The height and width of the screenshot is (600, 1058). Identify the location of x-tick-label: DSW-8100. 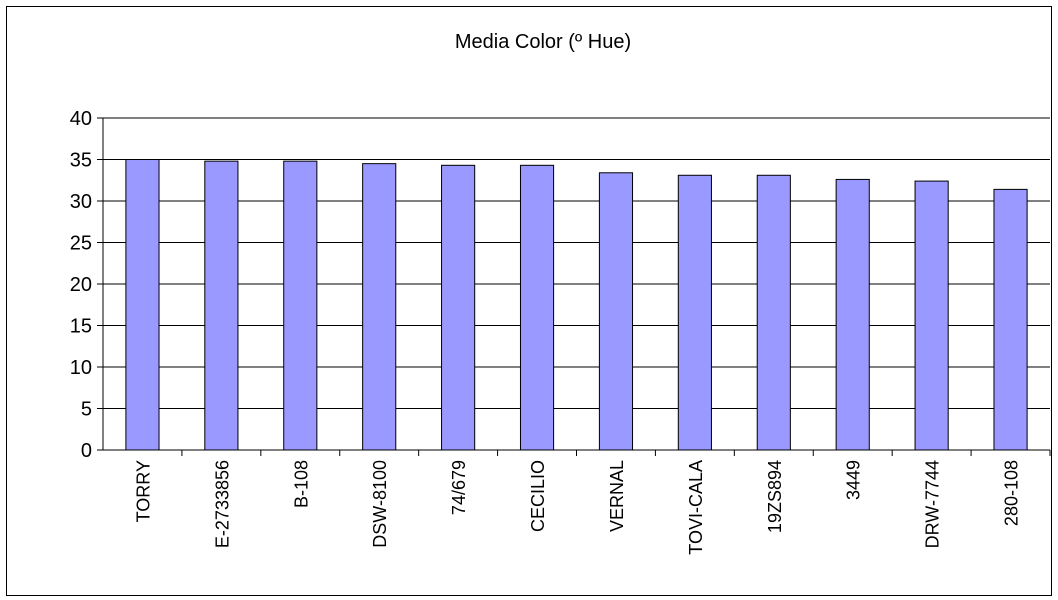
(380, 504).